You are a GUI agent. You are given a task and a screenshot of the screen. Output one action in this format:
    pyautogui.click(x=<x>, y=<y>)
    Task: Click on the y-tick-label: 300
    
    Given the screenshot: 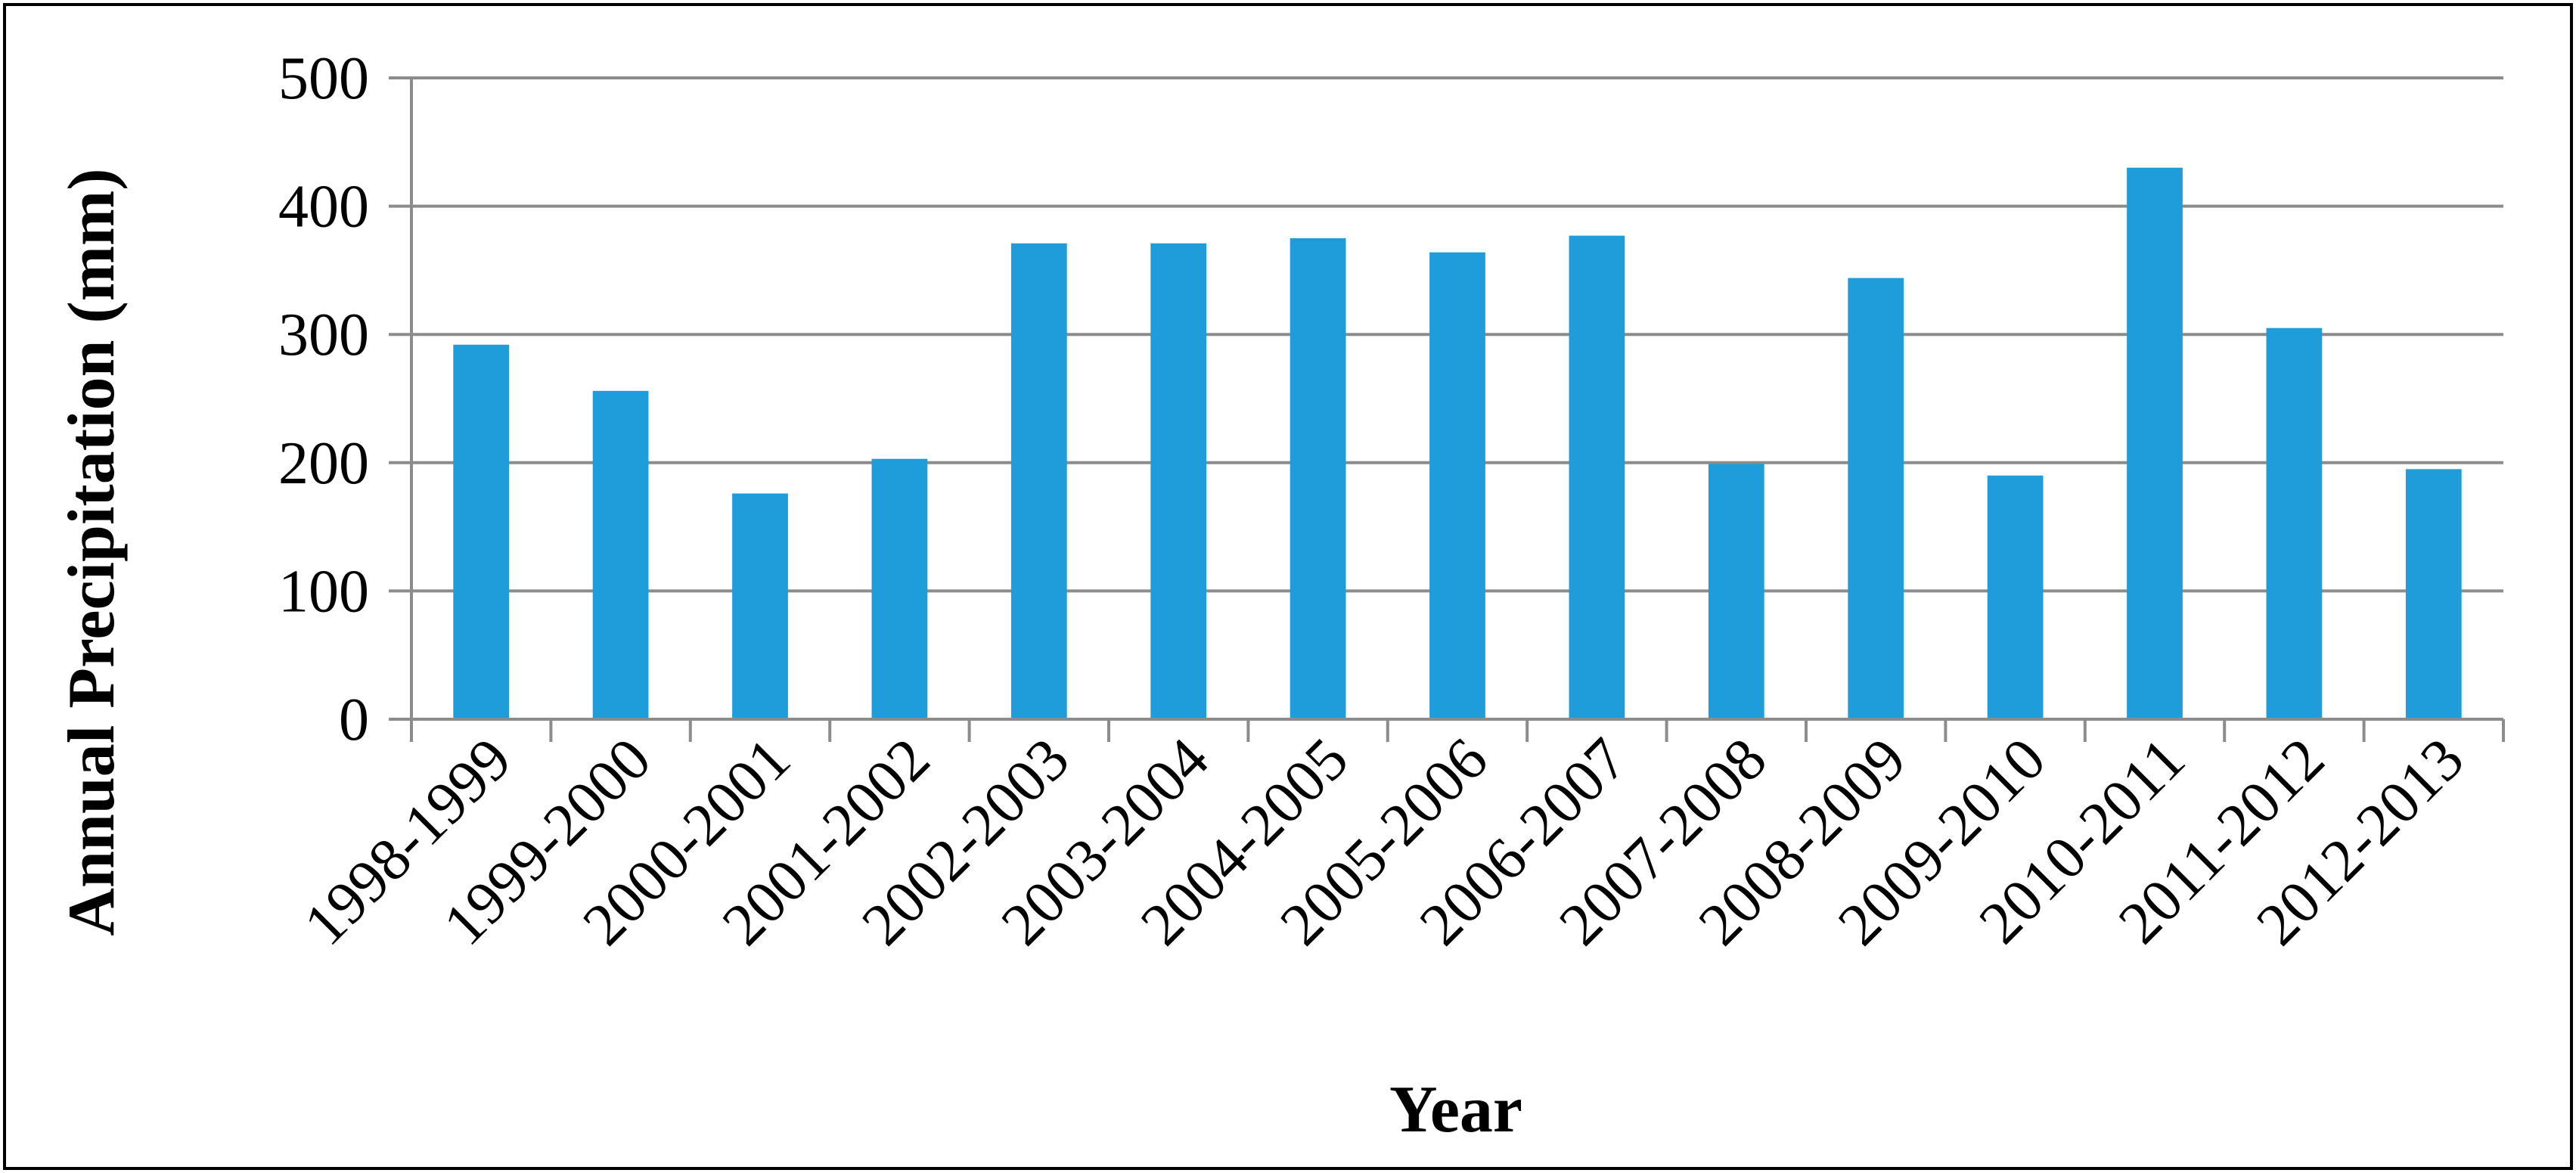 What is the action you would take?
    pyautogui.click(x=323, y=335)
    